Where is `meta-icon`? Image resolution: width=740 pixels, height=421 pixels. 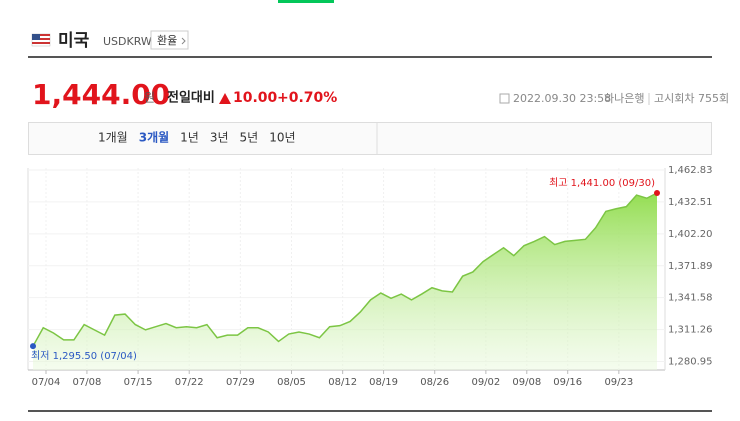 meta-icon is located at coordinates (504, 98).